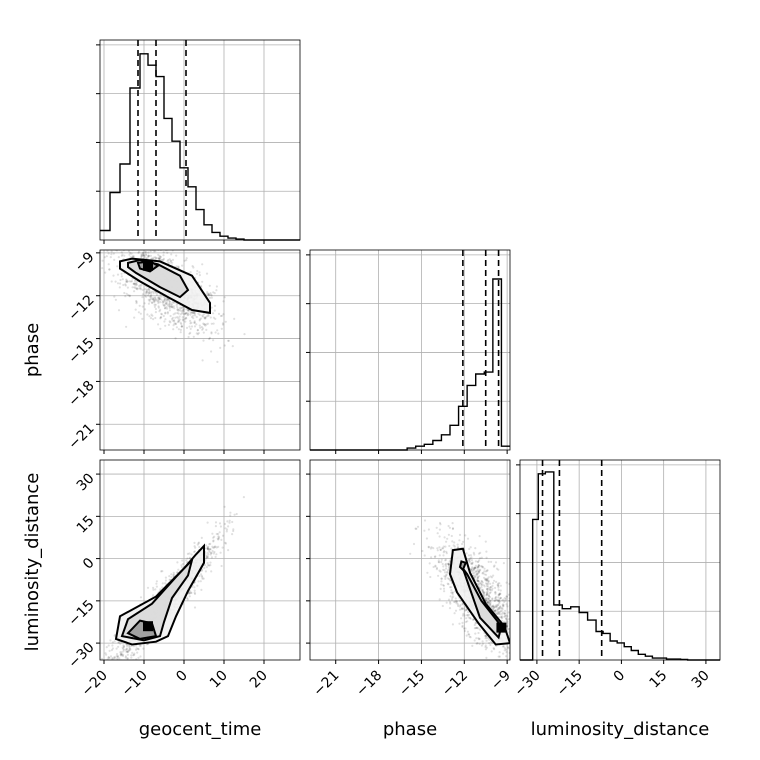  What do you see at coordinates (81, 437) in the screenshot?
I see `tick-label-y: −21` at bounding box center [81, 437].